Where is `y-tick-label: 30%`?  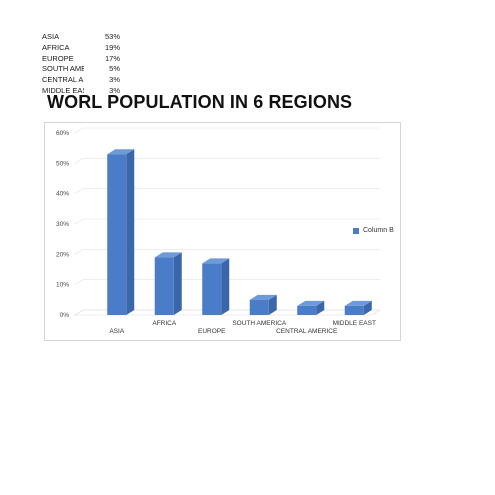 y-tick-label: 30% is located at coordinates (62, 224).